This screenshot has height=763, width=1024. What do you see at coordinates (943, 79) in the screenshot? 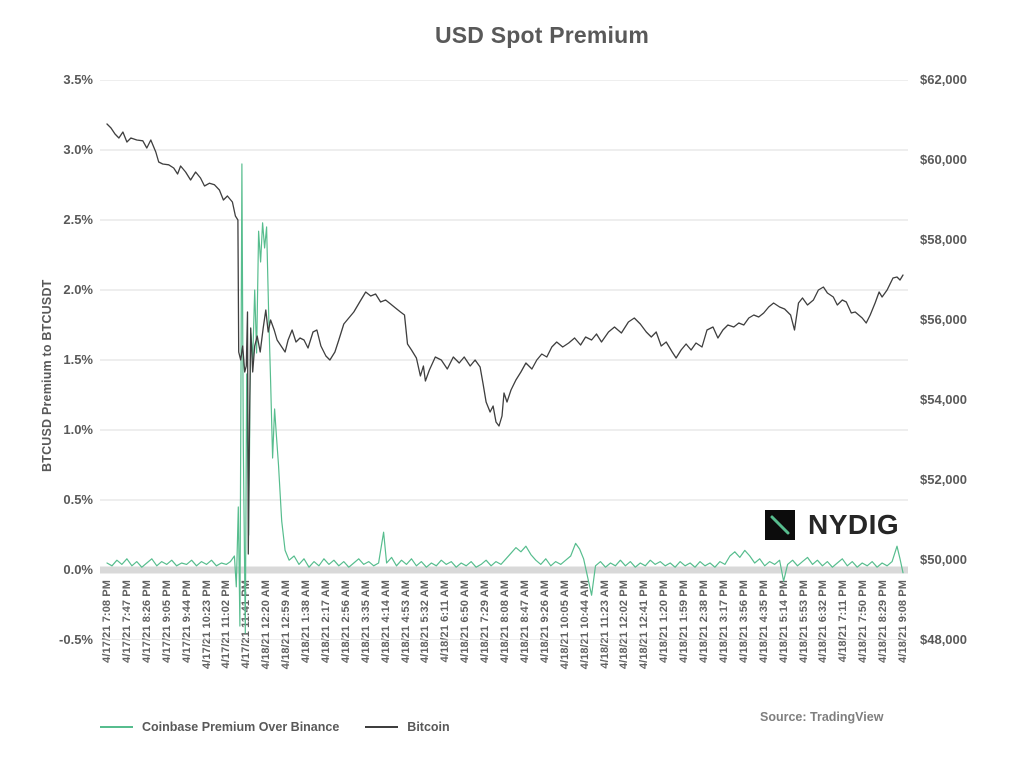
I see `right-tick-label: $62,000` at bounding box center [943, 79].